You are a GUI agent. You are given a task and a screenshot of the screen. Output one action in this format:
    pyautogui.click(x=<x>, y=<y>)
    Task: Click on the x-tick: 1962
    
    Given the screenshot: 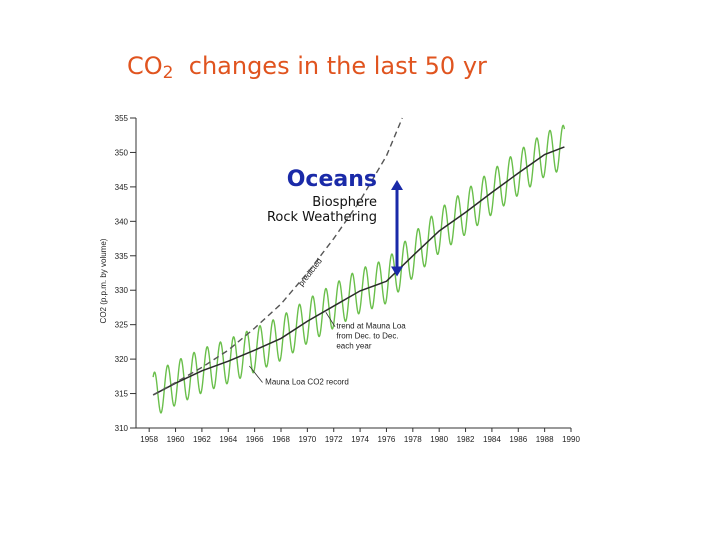 What is the action you would take?
    pyautogui.click(x=202, y=436)
    